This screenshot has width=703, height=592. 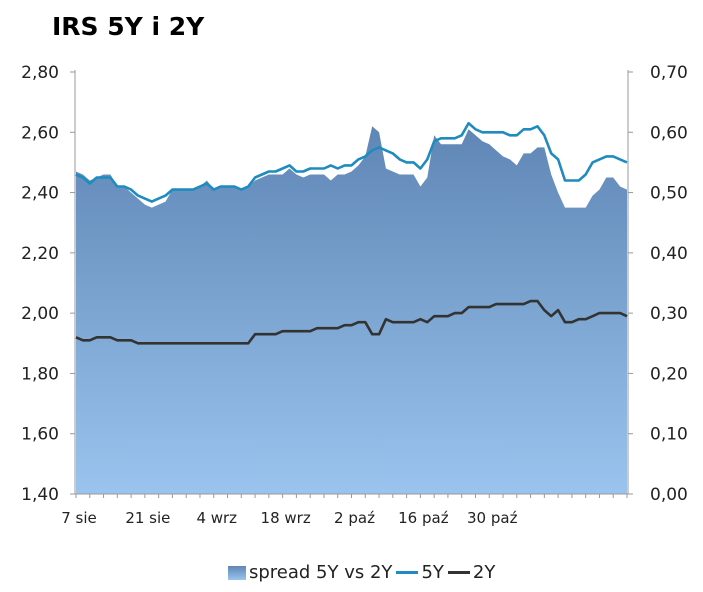 What do you see at coordinates (407, 572) in the screenshot?
I see `legend-swatch-5y` at bounding box center [407, 572].